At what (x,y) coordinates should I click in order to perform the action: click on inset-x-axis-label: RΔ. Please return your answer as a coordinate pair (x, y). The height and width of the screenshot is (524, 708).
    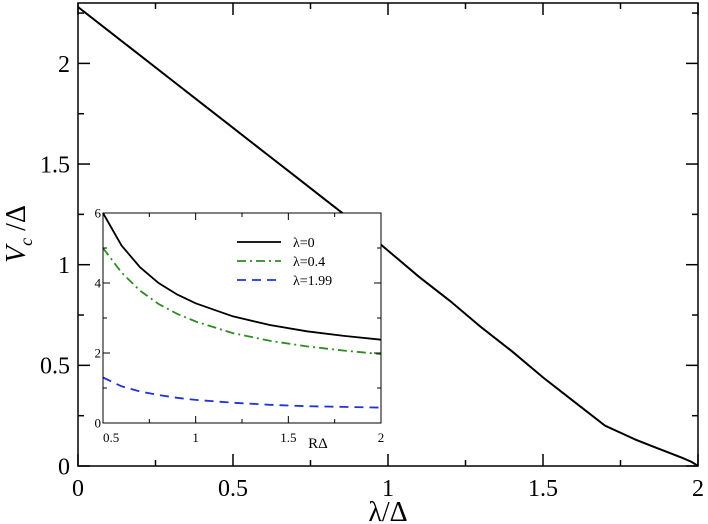
    Looking at the image, I should click on (318, 444).